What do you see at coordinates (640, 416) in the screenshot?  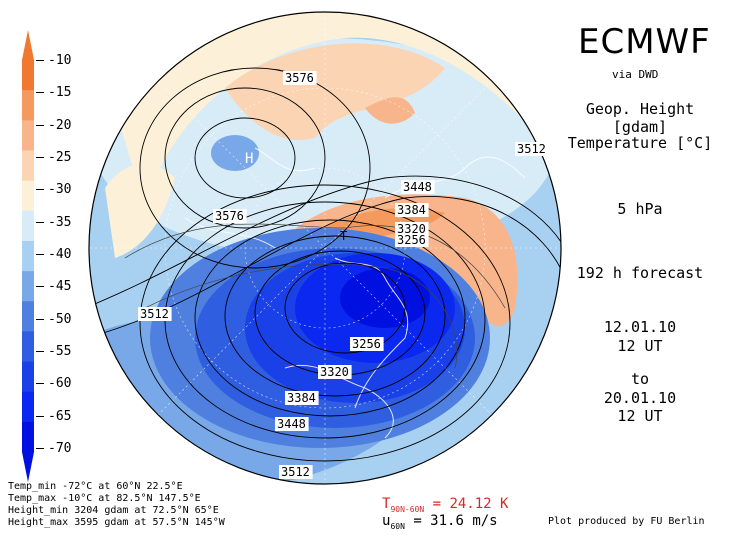 I see `valid-time: 12 UT` at bounding box center [640, 416].